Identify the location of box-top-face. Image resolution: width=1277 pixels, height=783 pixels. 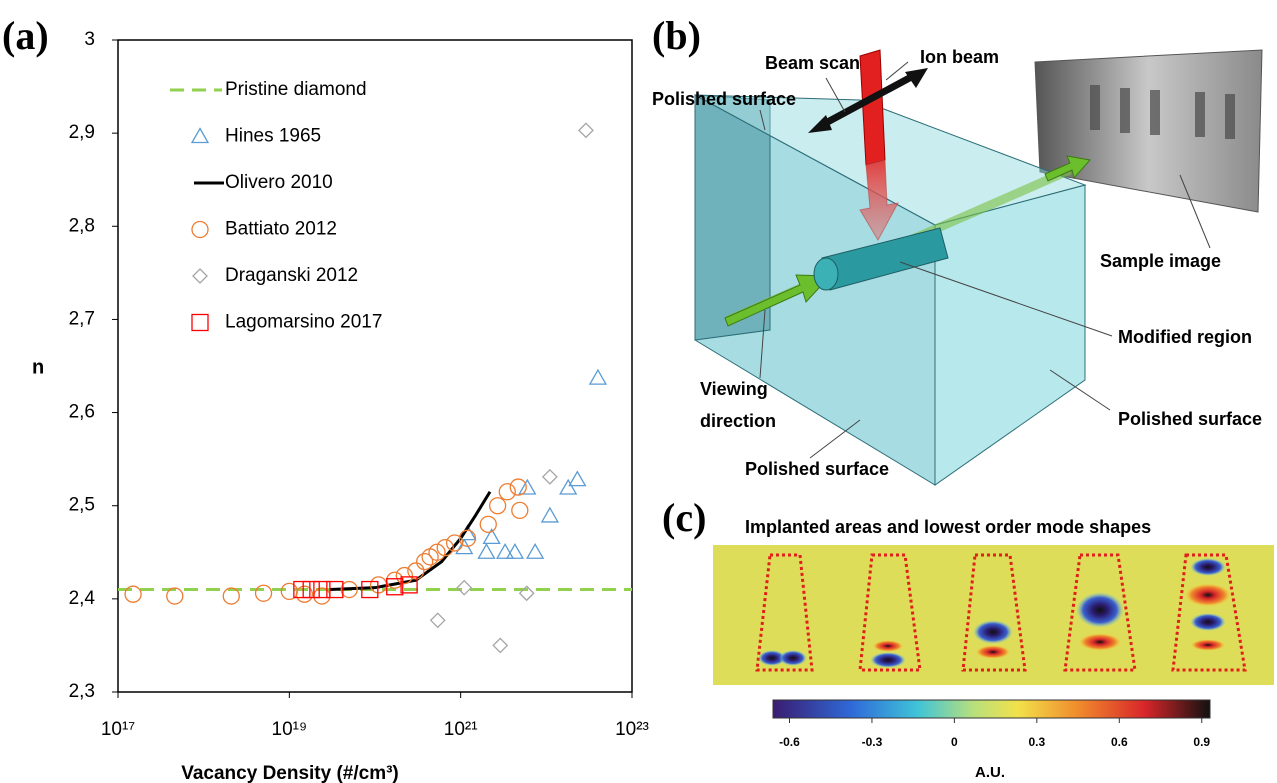
(890, 160).